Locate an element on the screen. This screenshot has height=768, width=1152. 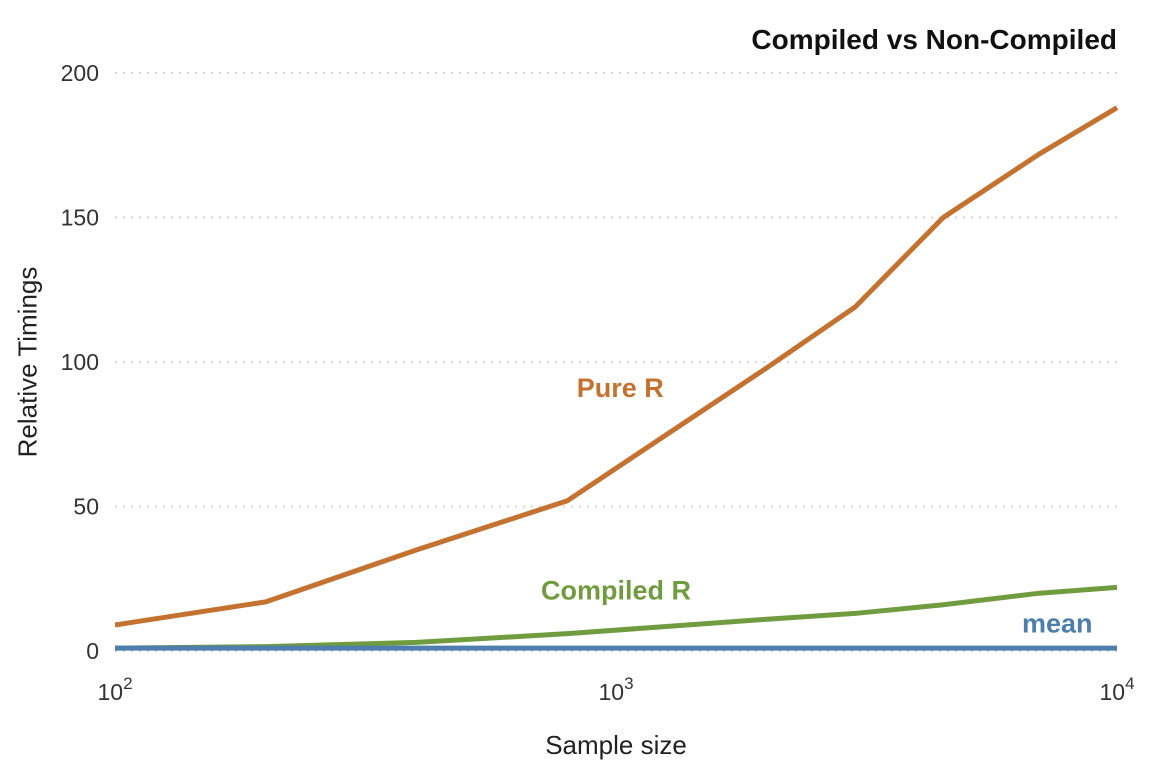
x-tick-label-10e2: 10² is located at coordinates (114, 689).